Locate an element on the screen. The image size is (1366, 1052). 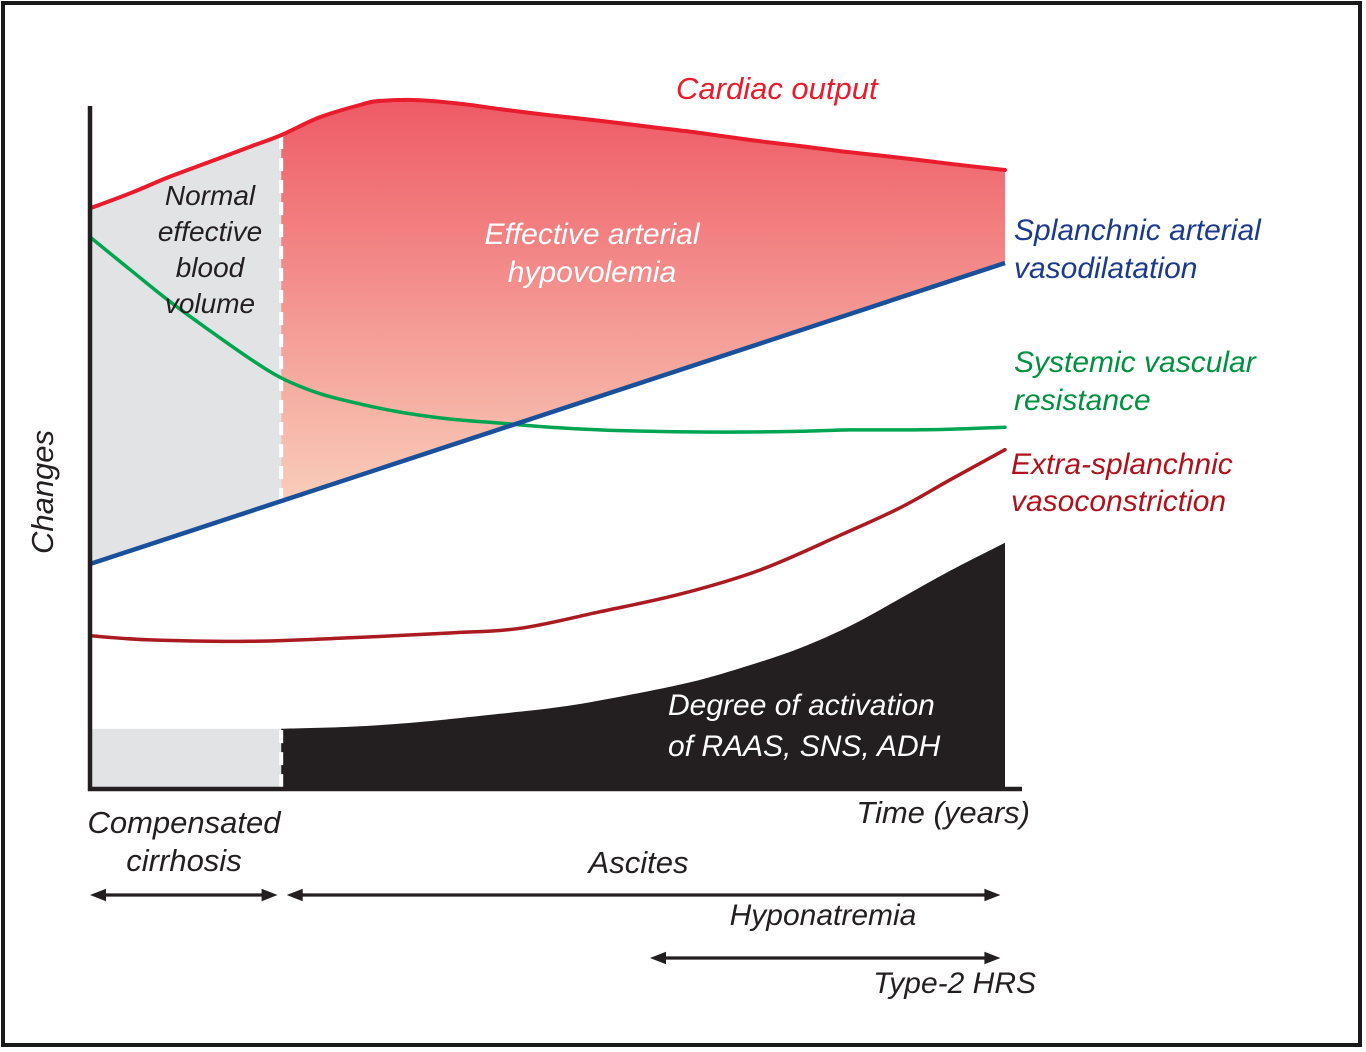
label-line: volume is located at coordinates (210, 303).